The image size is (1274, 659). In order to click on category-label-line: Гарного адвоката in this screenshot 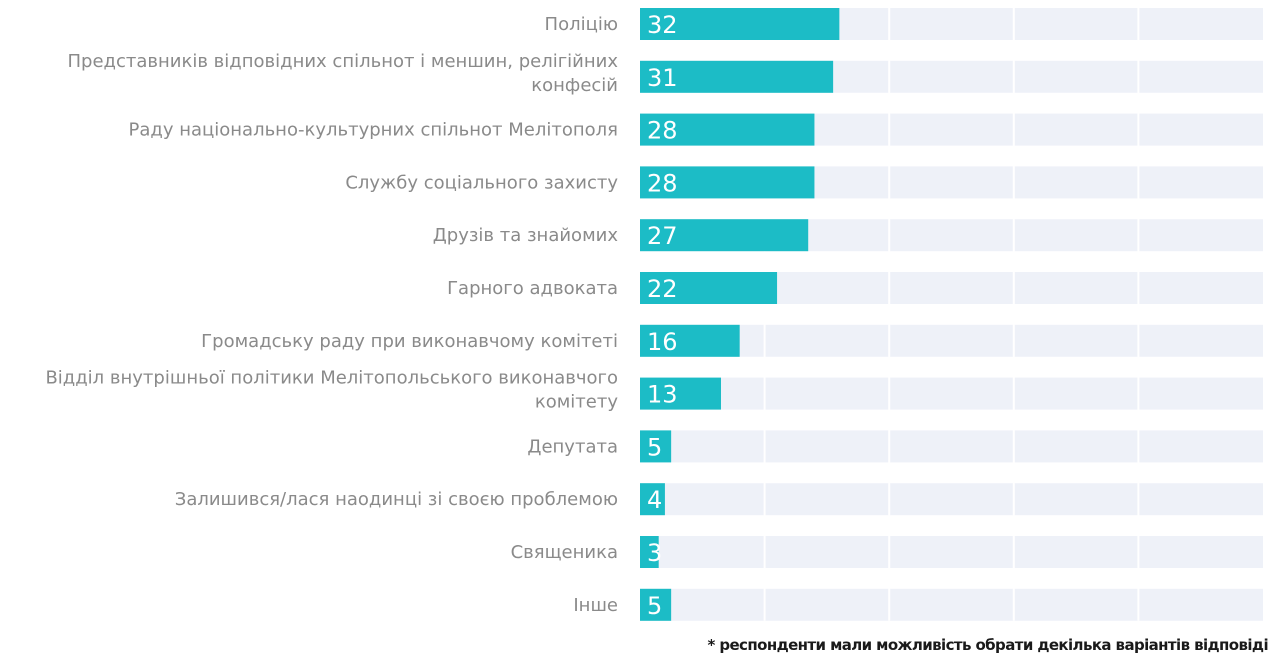, I will do `click(532, 288)`.